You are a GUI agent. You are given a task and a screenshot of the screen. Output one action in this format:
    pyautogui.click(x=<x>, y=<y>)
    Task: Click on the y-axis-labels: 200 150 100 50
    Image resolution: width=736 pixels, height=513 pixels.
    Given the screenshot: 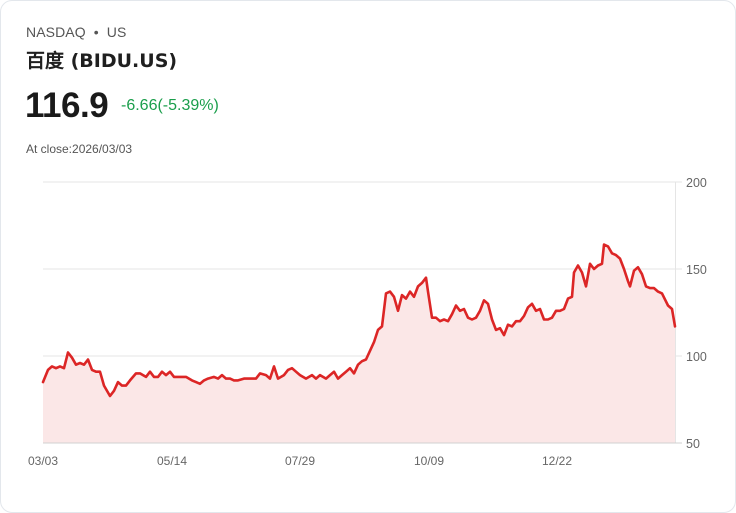 What is the action you would take?
    pyautogui.click(x=696, y=313)
    